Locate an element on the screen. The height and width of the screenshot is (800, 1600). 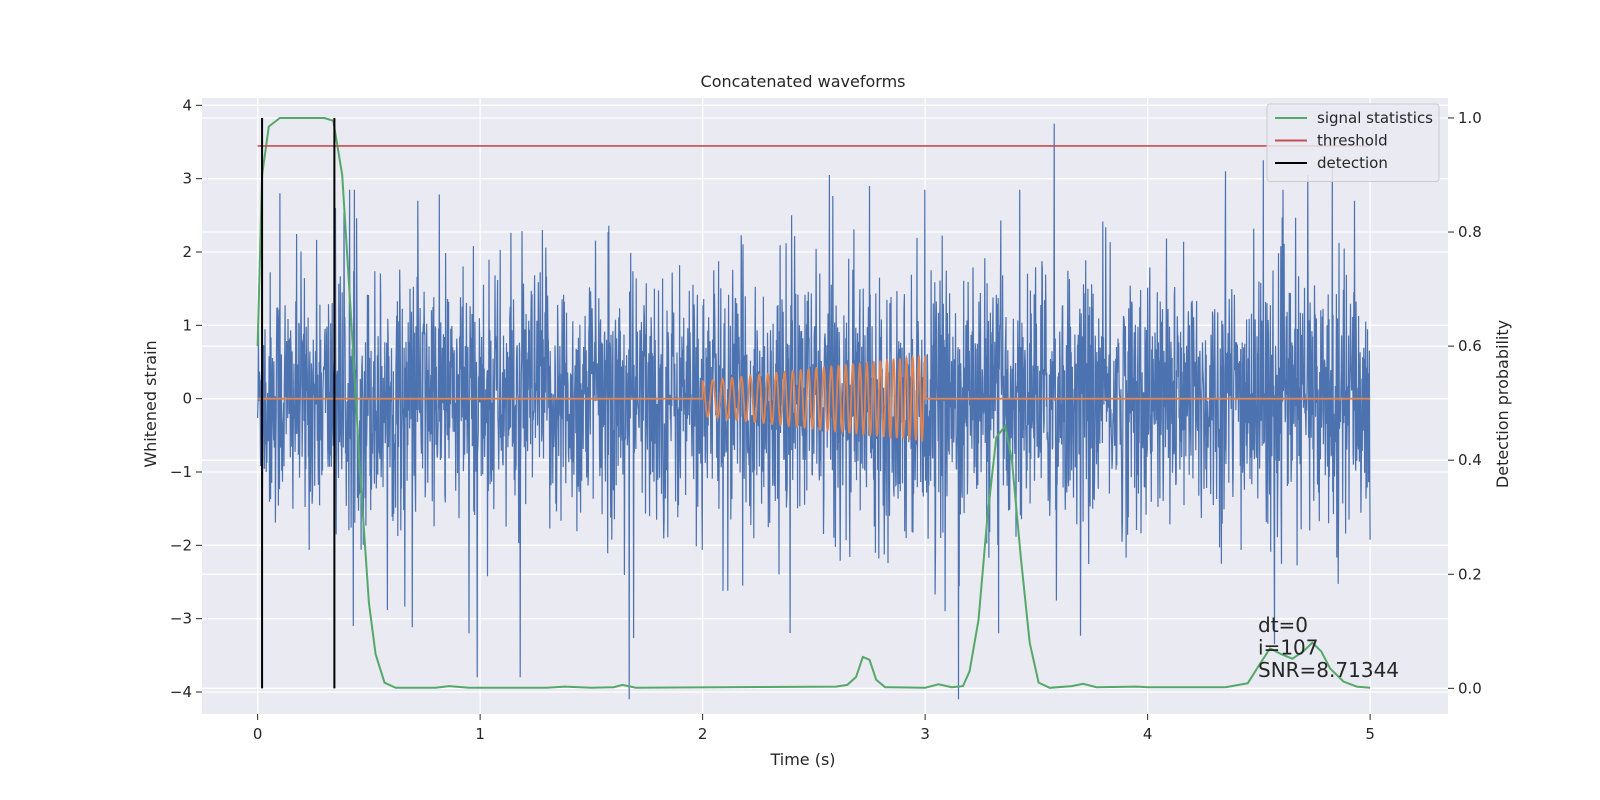
legend: signal statistics threshold detection is located at coordinates (1353, 142).